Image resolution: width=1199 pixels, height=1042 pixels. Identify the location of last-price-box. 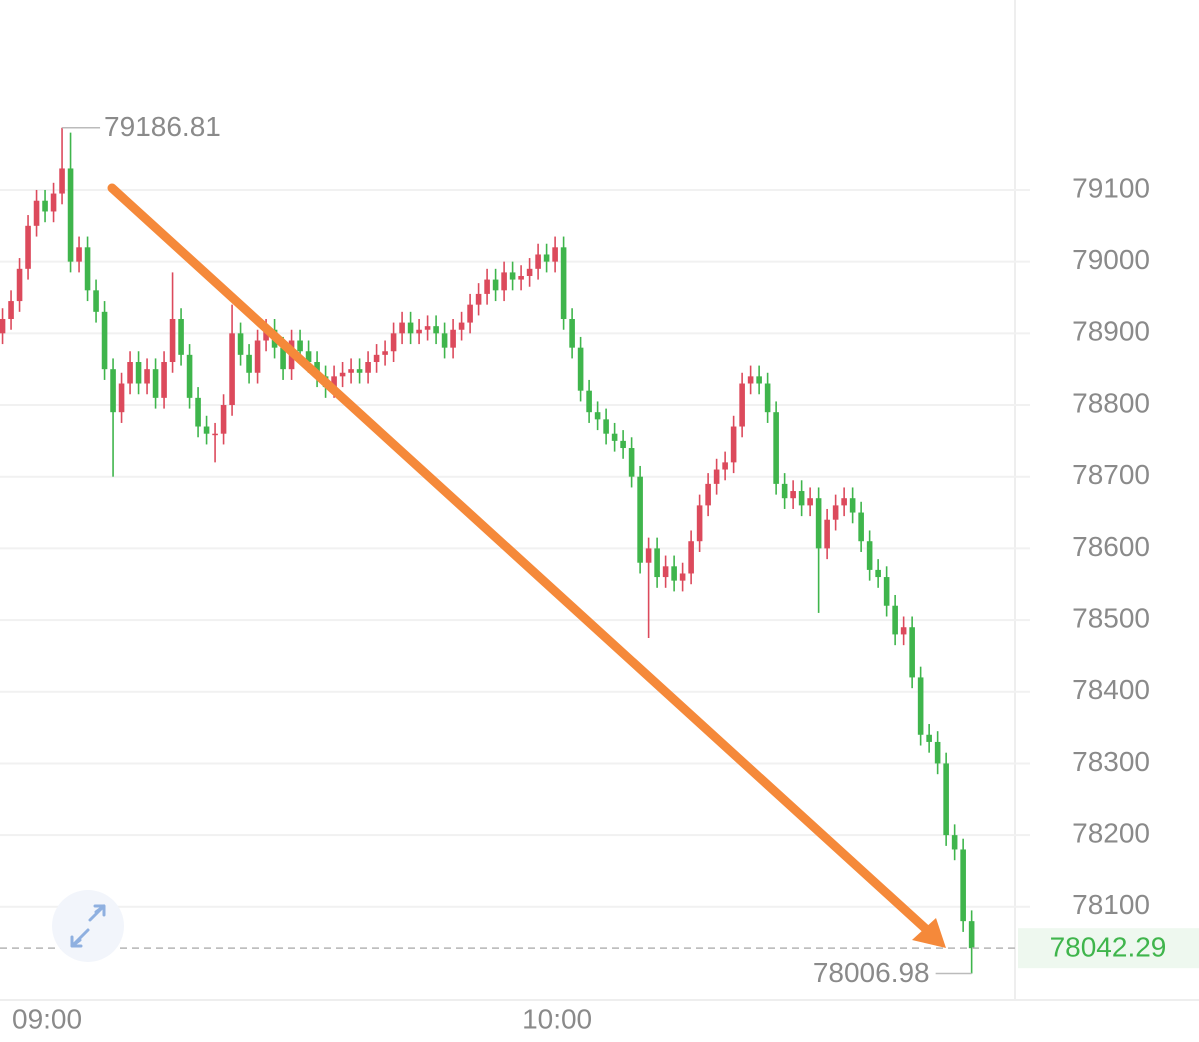
(1108, 948).